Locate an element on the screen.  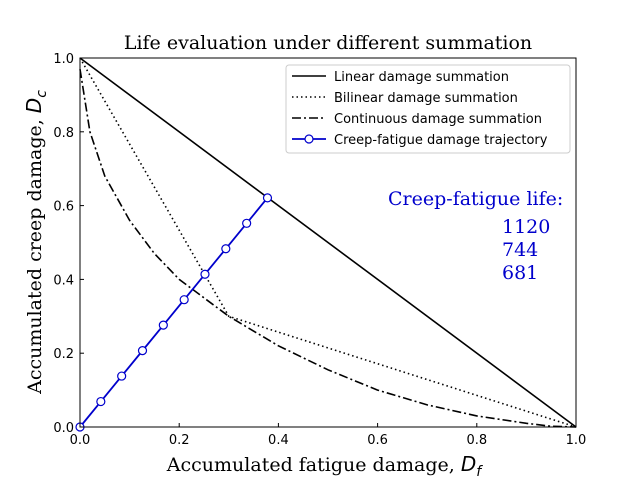
y-axis-label-text: Accumulated creep damage, is located at coordinates (35, 254).